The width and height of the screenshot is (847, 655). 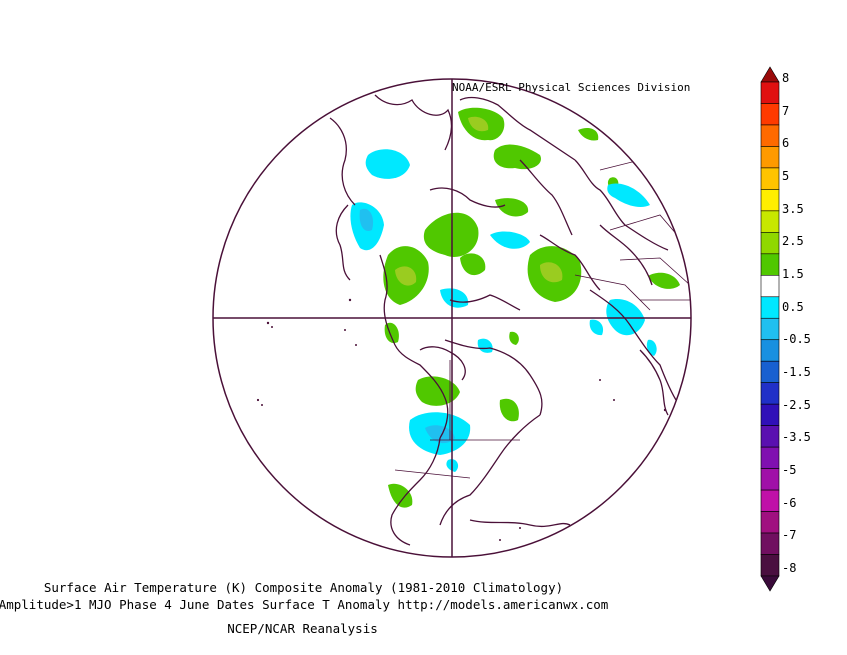 I want to click on anomaly-cold-northwest, so click(x=387, y=164).